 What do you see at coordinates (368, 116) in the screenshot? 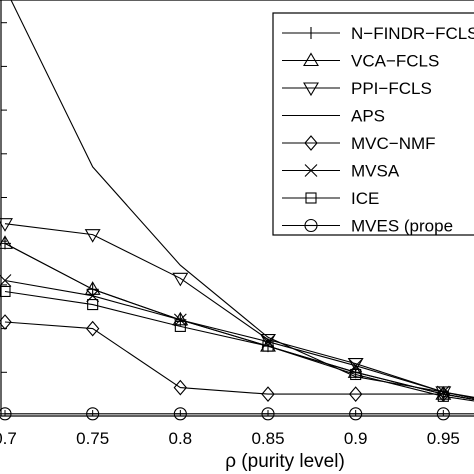
I see `legend-label: APS` at bounding box center [368, 116].